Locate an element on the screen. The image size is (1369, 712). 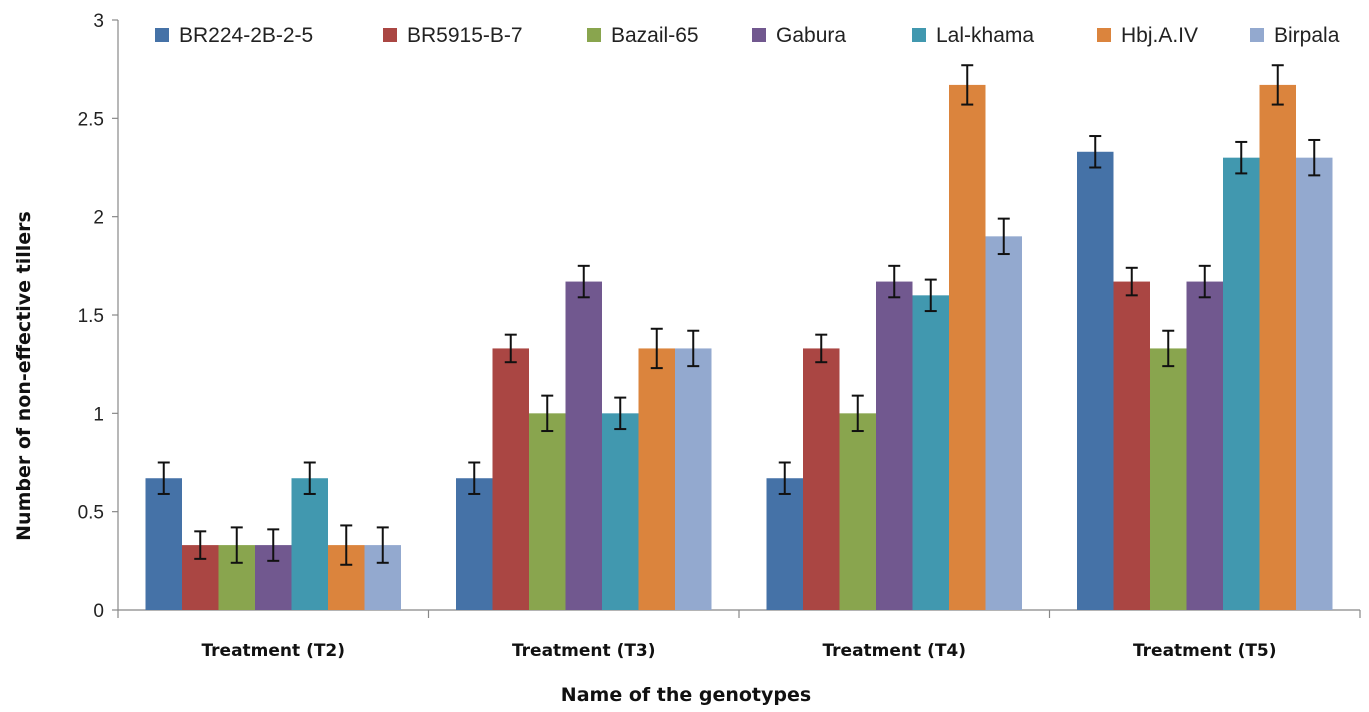
legend-label: Birpala is located at coordinates (1307, 35).